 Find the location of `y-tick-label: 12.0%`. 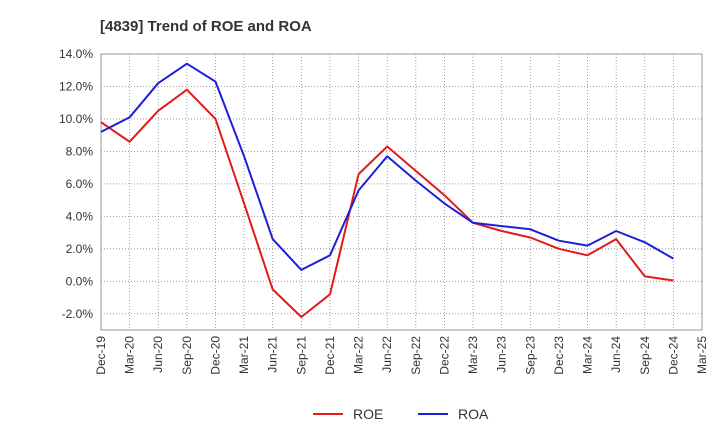

y-tick-label: 12.0% is located at coordinates (76, 86).